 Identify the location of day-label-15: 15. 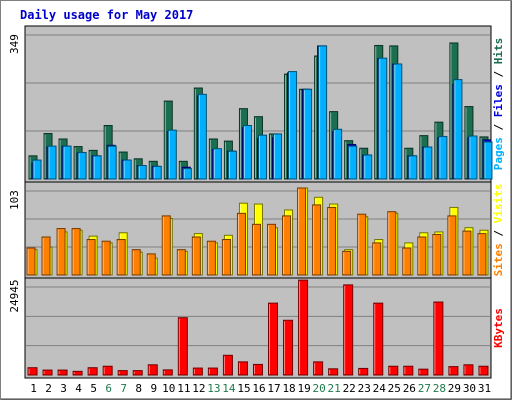
(243, 388).